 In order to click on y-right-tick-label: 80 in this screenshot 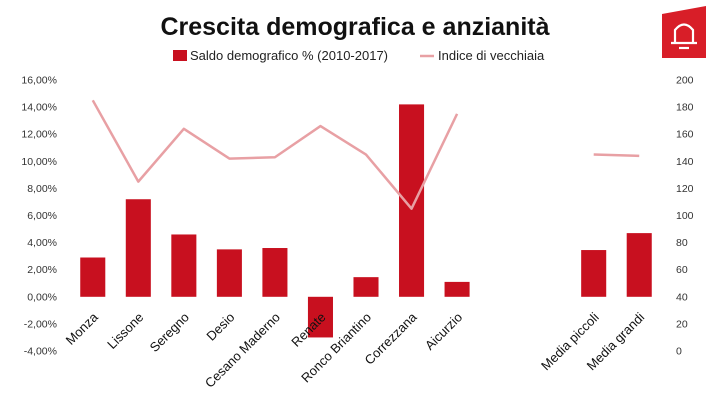, I will do `click(682, 243)`.